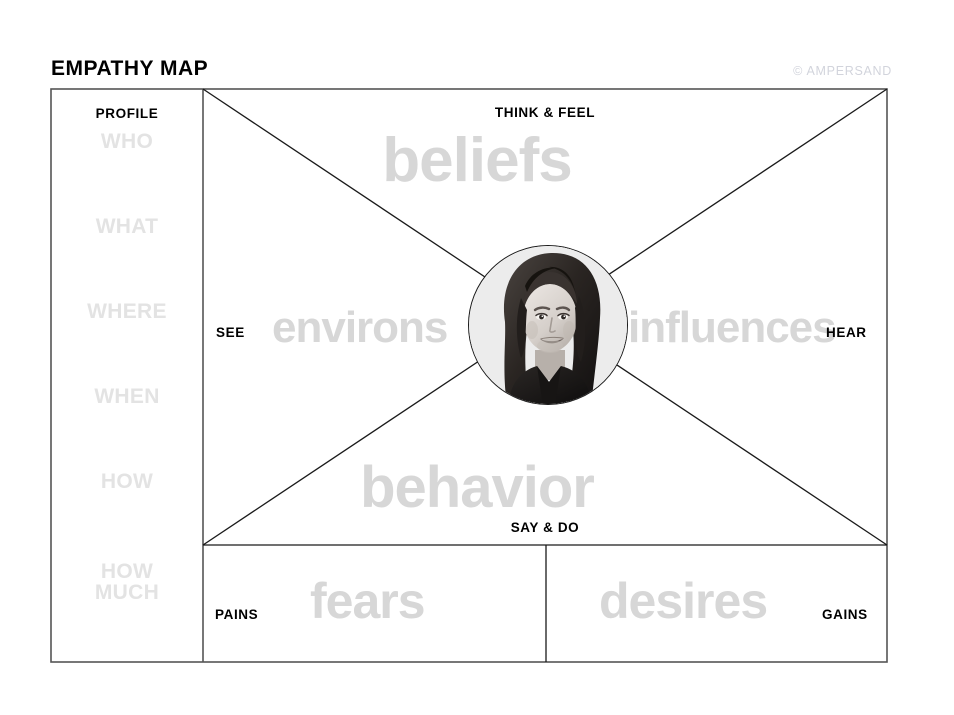 The width and height of the screenshot is (954, 715). What do you see at coordinates (127, 582) in the screenshot?
I see `sidebar-item-how-much: HOW MUCH` at bounding box center [127, 582].